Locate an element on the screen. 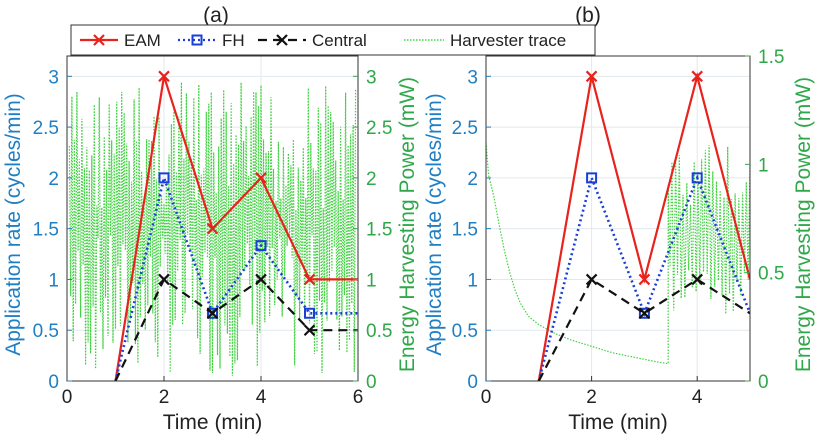 The image size is (822, 441). panel-a-y-left-tick-label: 3 is located at coordinates (53, 77).